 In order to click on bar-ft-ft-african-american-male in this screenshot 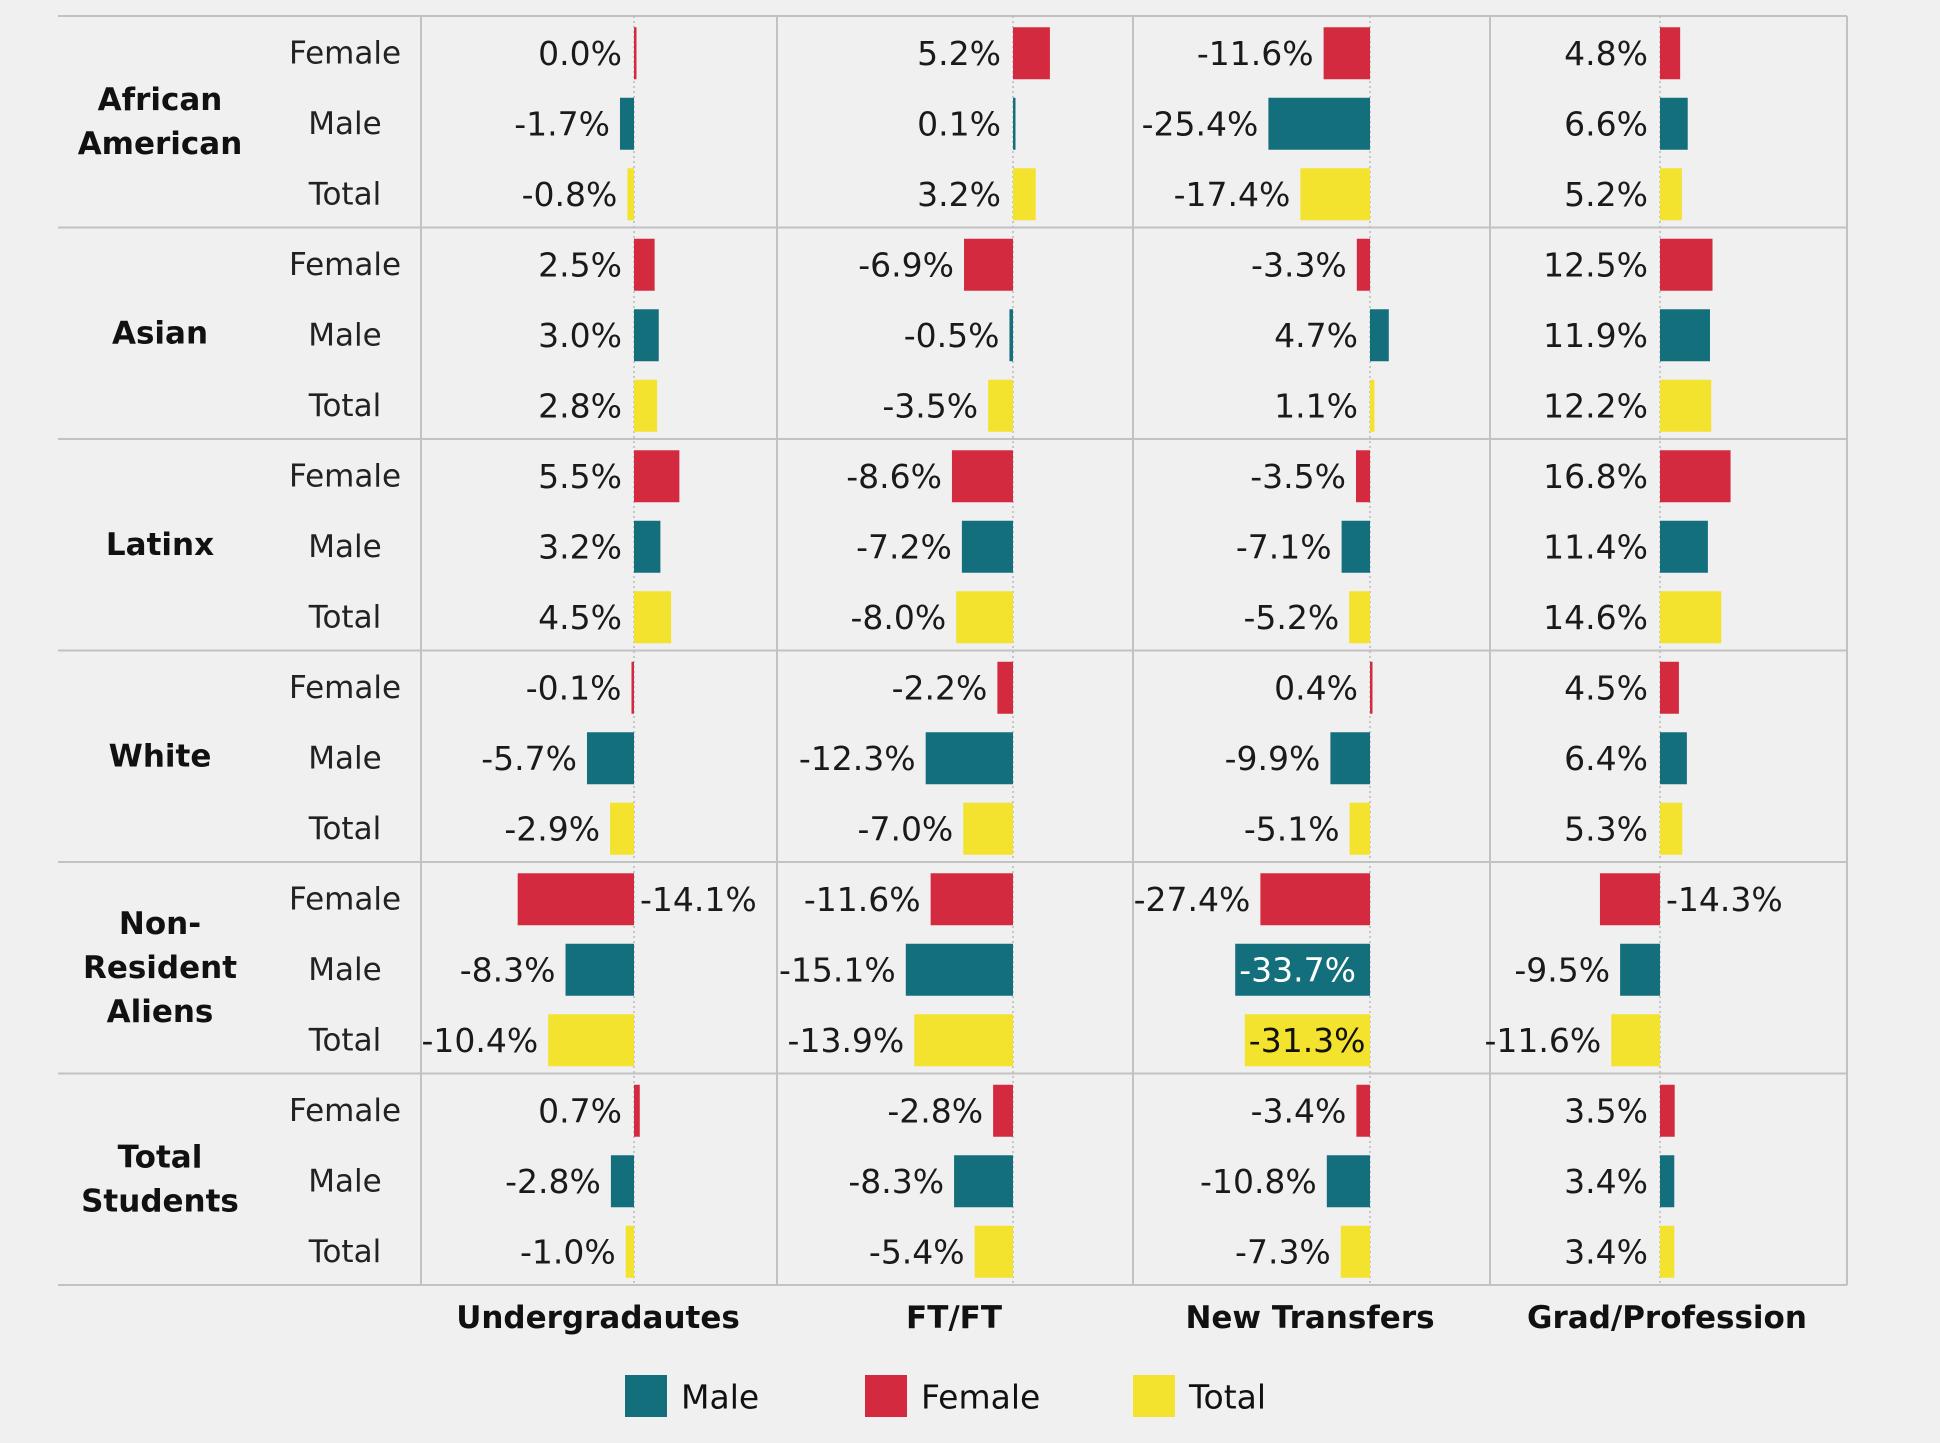, I will do `click(1014, 123)`.